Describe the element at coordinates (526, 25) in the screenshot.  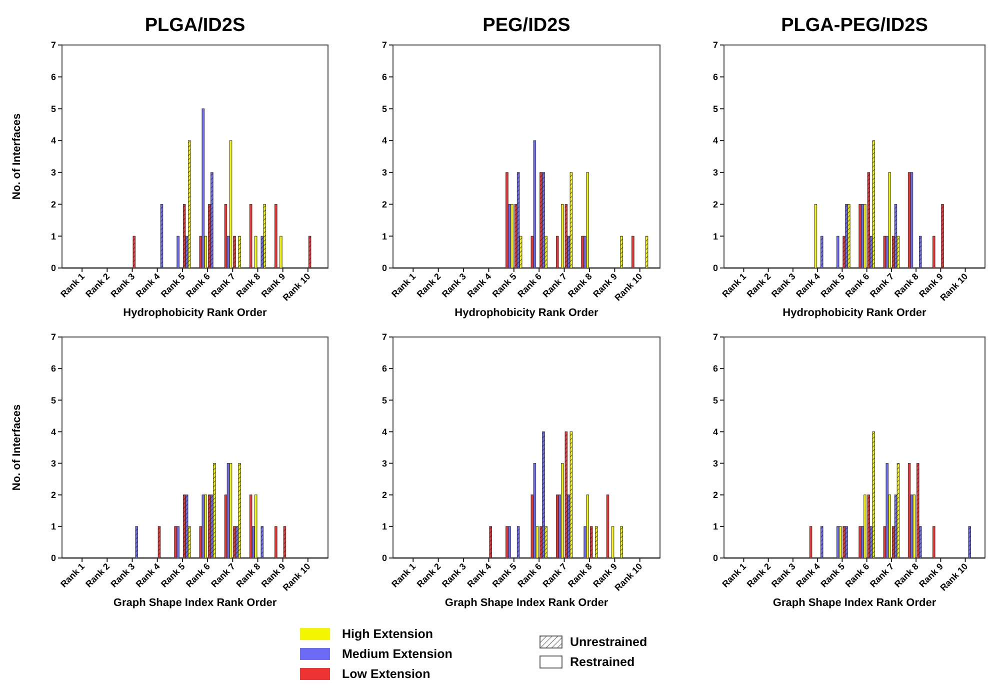
I see `chart-title: PEG/ID2S` at that location.